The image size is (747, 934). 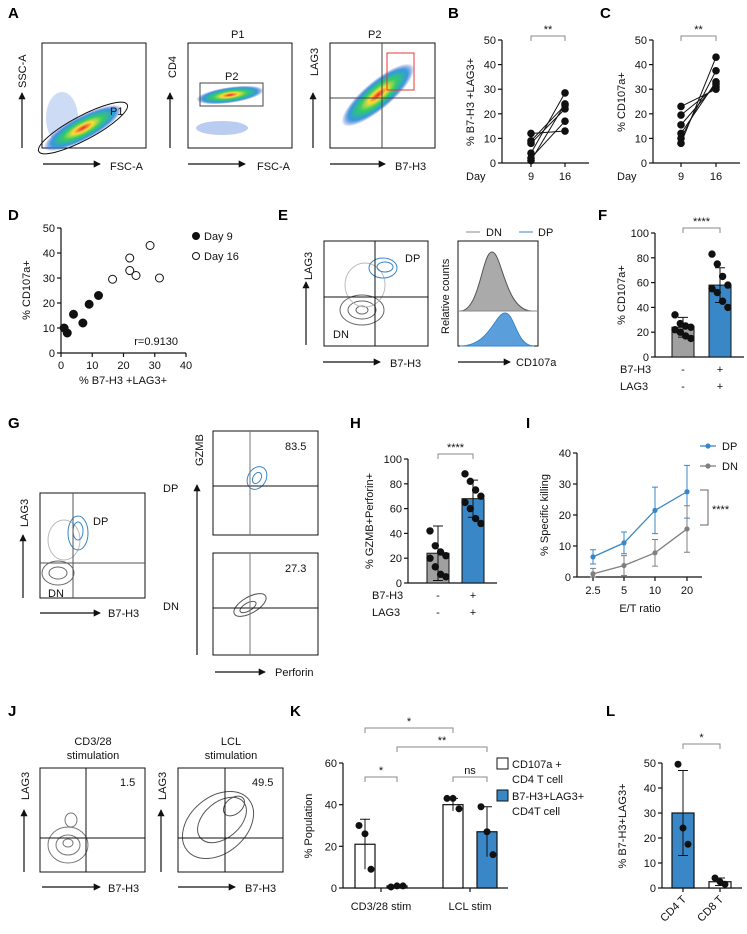 I want to click on y-tick-label: 30, so click(x=49, y=279).